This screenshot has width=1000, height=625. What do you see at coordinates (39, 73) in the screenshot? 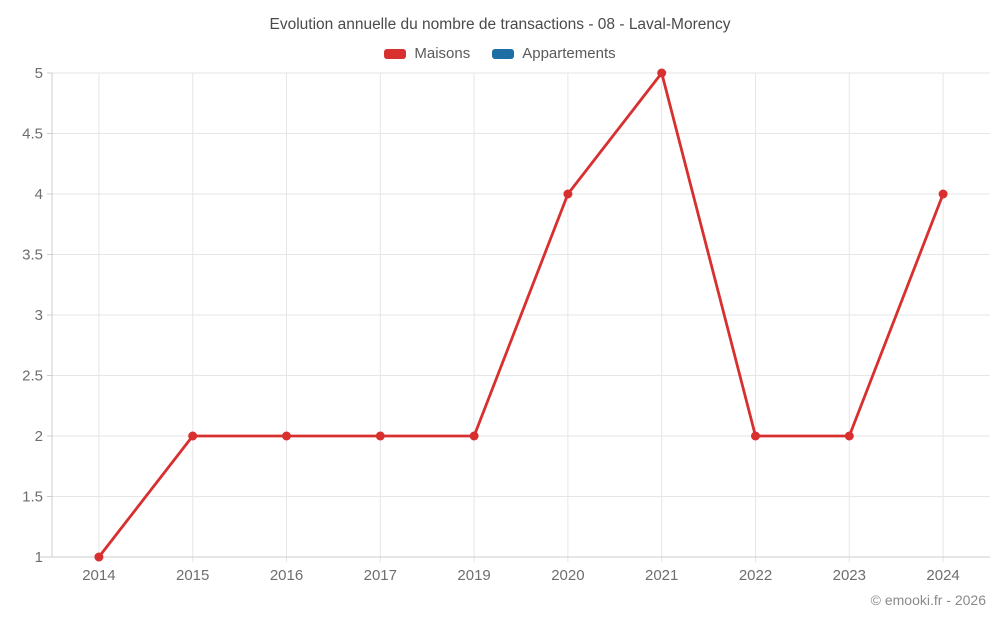
I see `y-tick-label: 5` at bounding box center [39, 73].